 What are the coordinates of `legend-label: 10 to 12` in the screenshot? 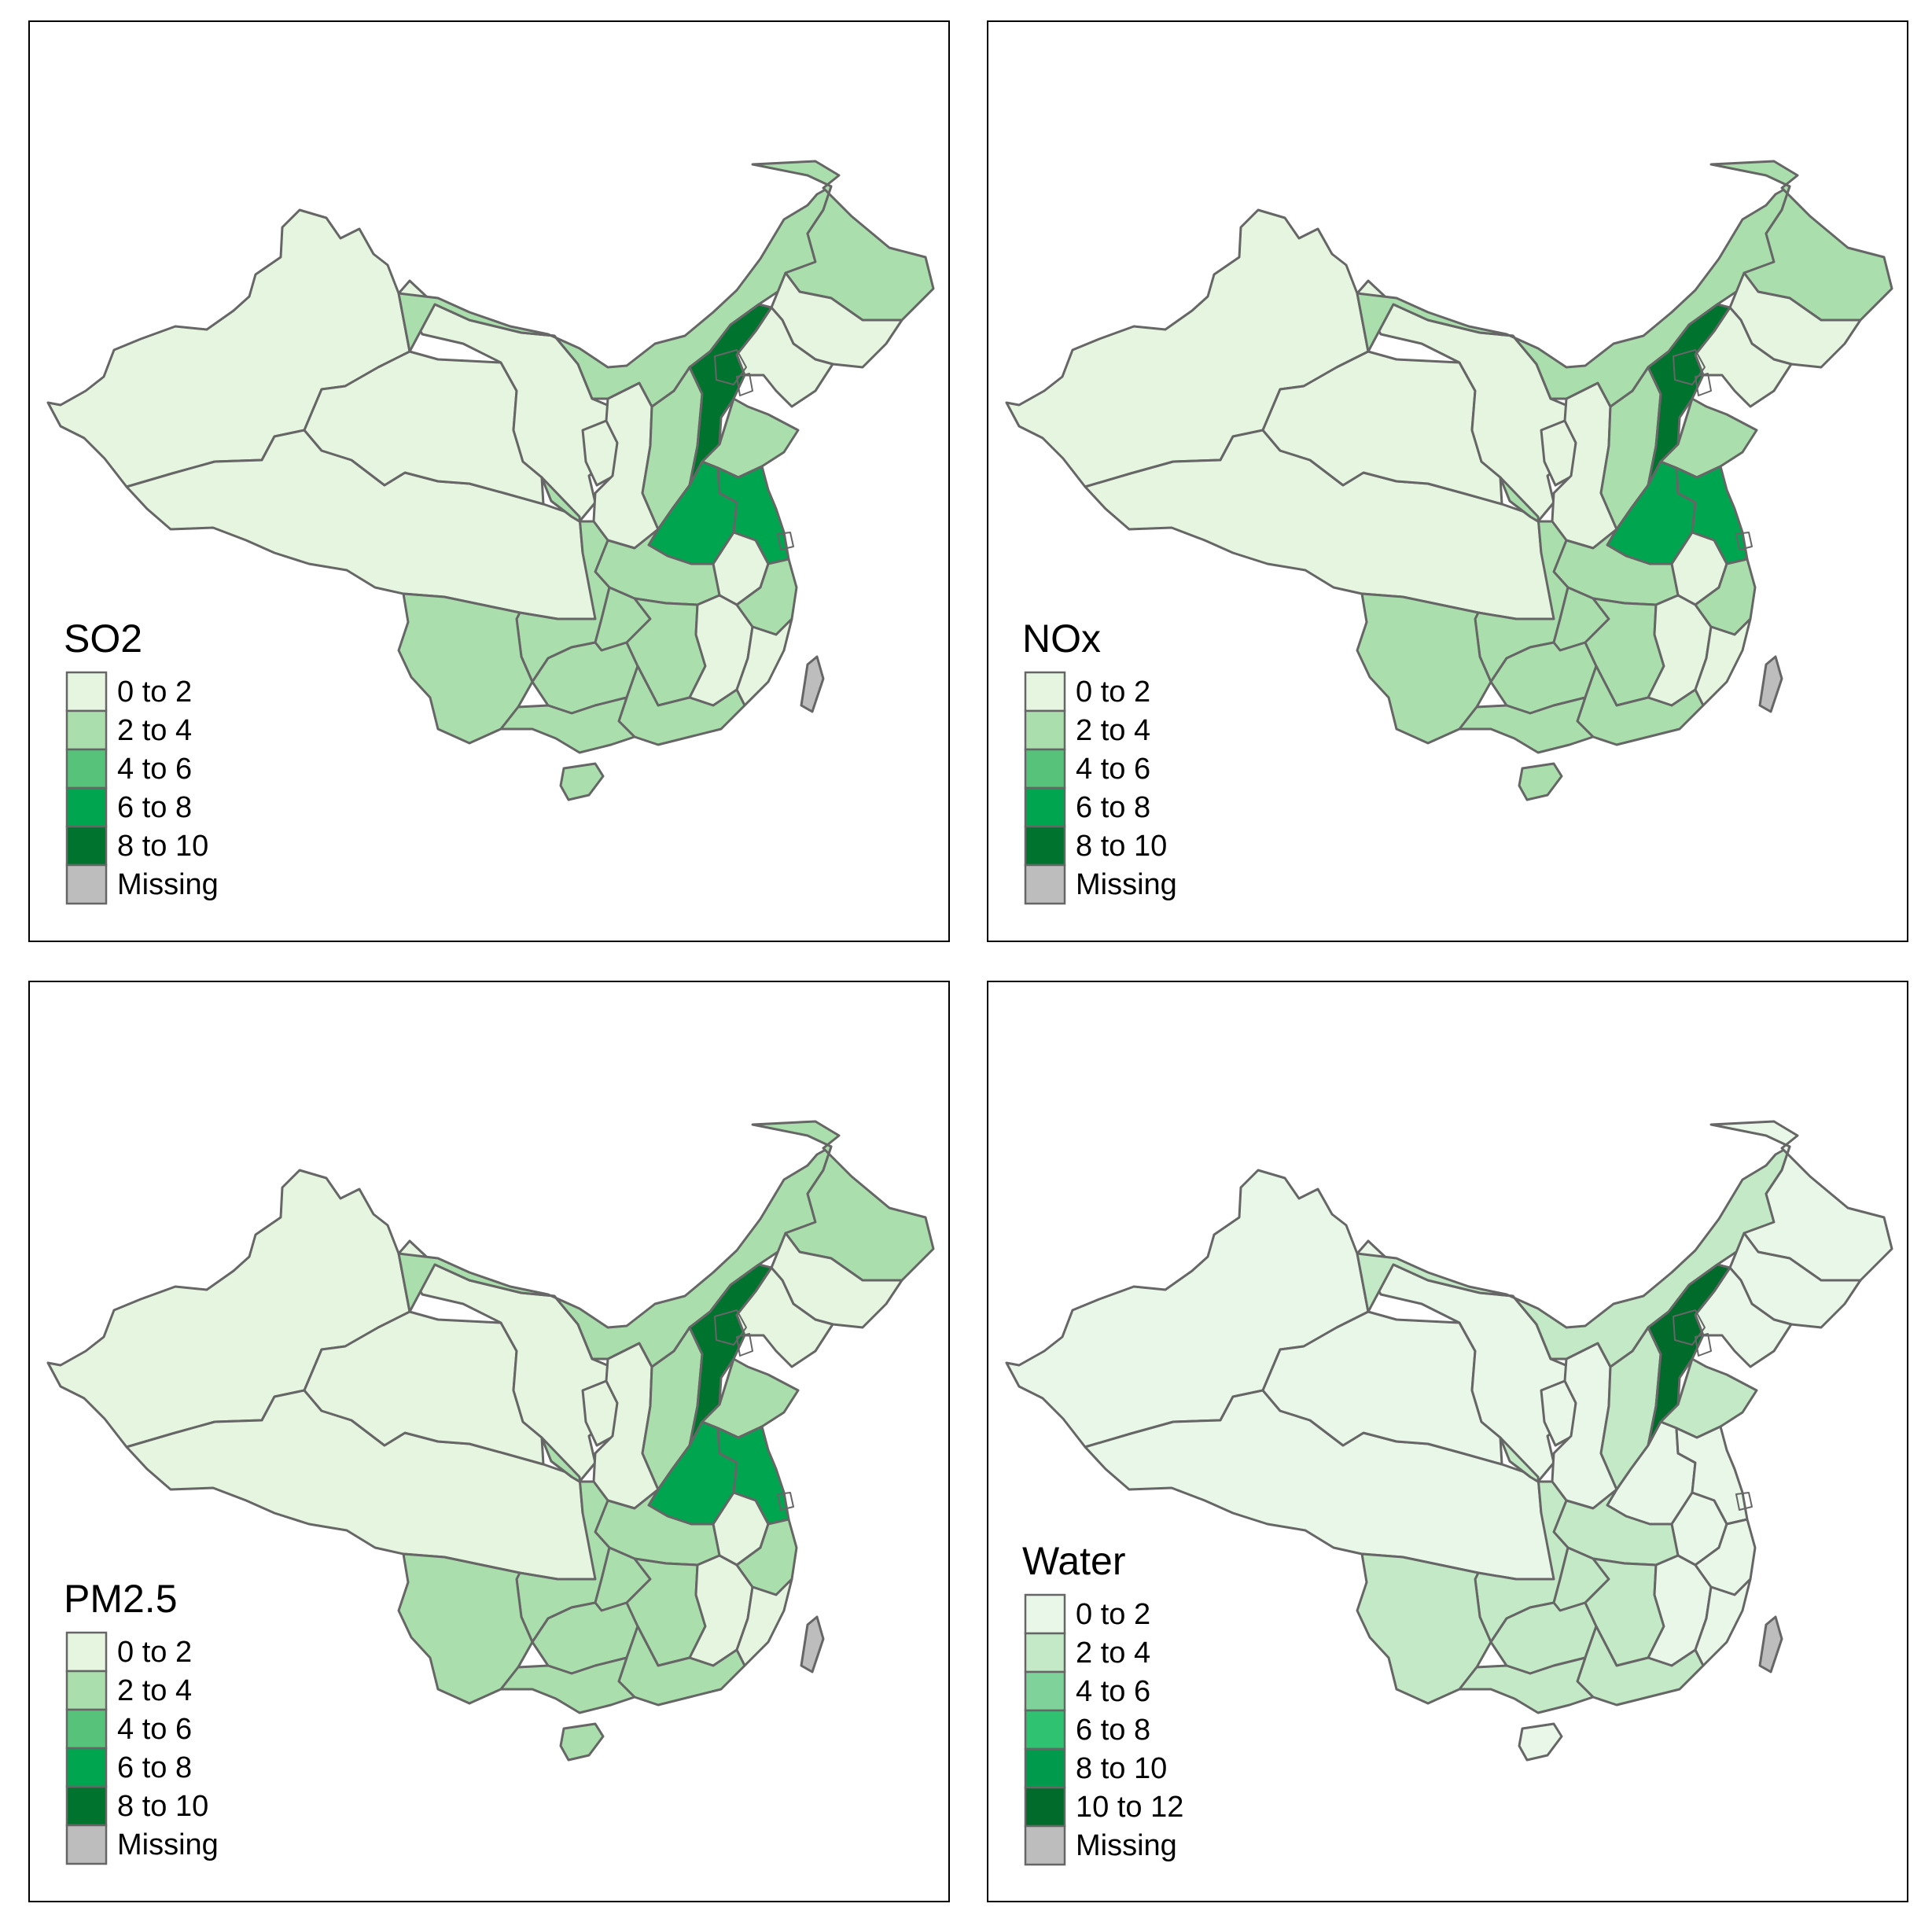 It's located at (1129, 1808).